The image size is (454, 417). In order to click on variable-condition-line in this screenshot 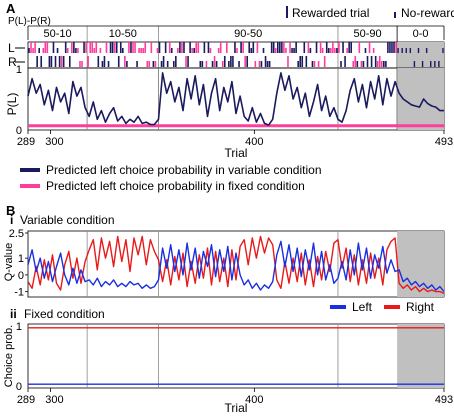, I will do `click(235, 99)`.